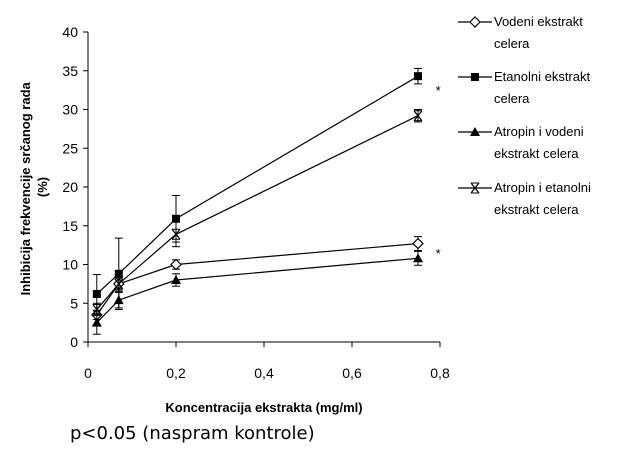  Describe the element at coordinates (70, 187) in the screenshot. I see `y-tick-label: 20` at that location.